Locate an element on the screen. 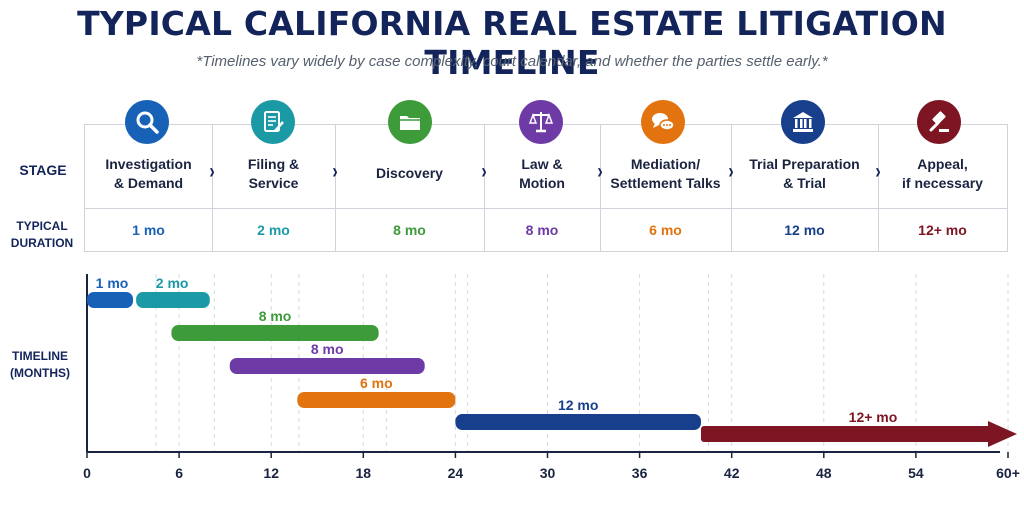 This screenshot has height=512, width=1024. x-tick-label: 60+ is located at coordinates (1008, 473).